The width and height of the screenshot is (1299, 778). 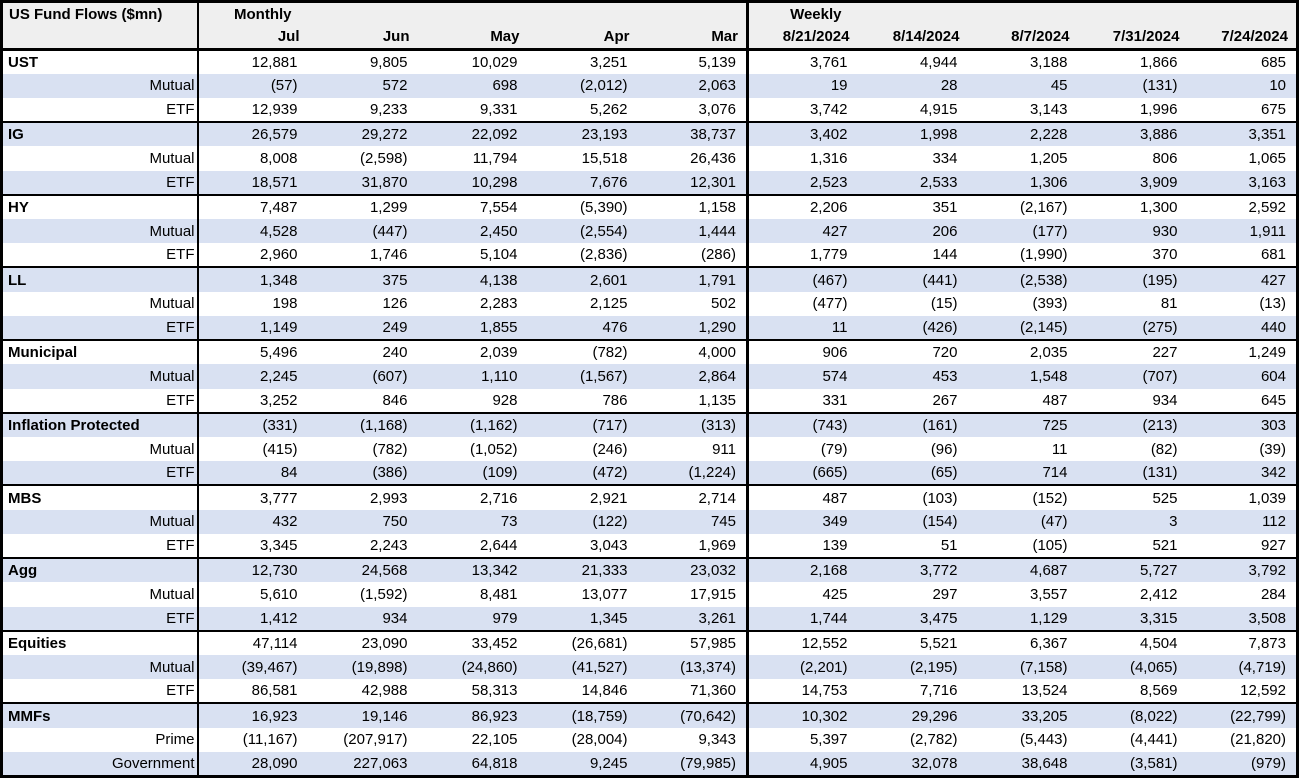 I want to click on cell: 12,552, so click(x=802, y=642).